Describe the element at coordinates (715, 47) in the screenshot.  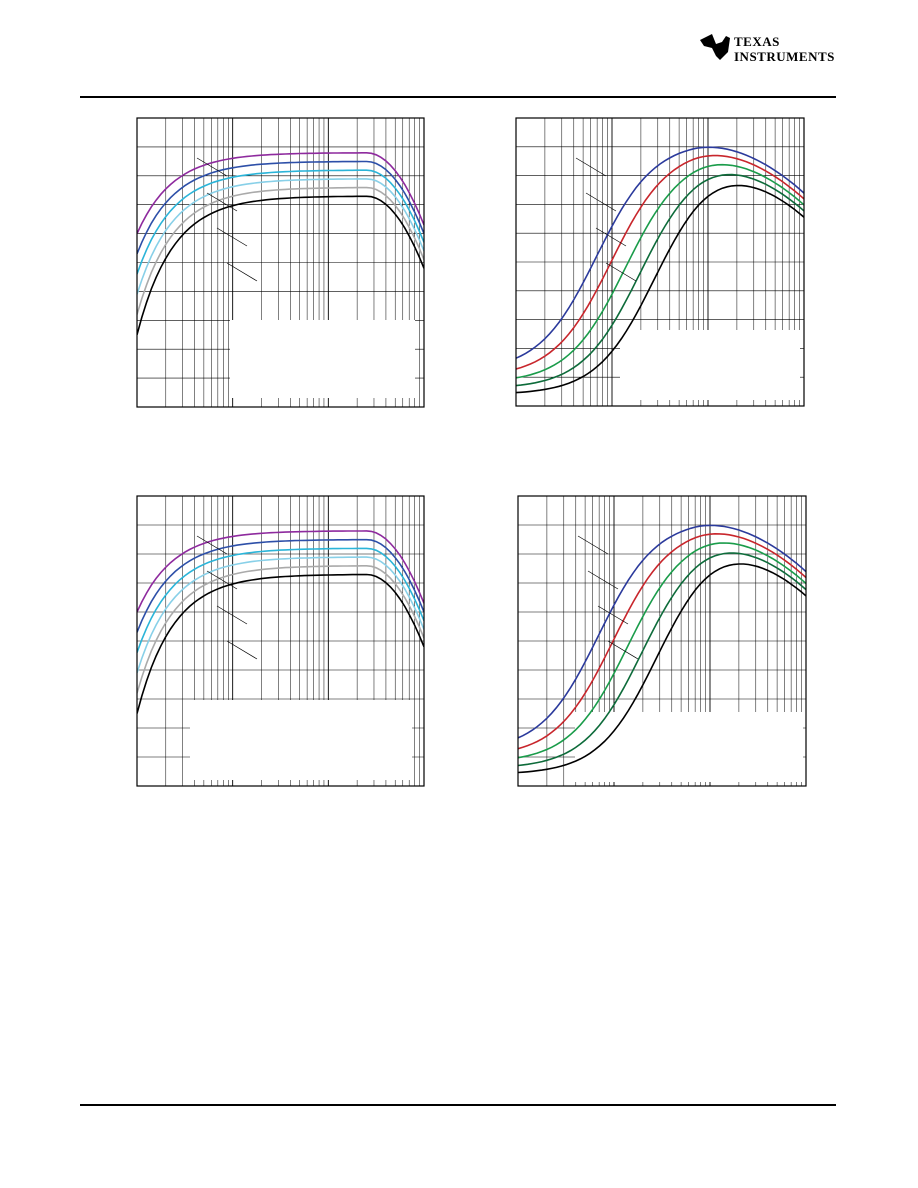
I see `logo-mark` at that location.